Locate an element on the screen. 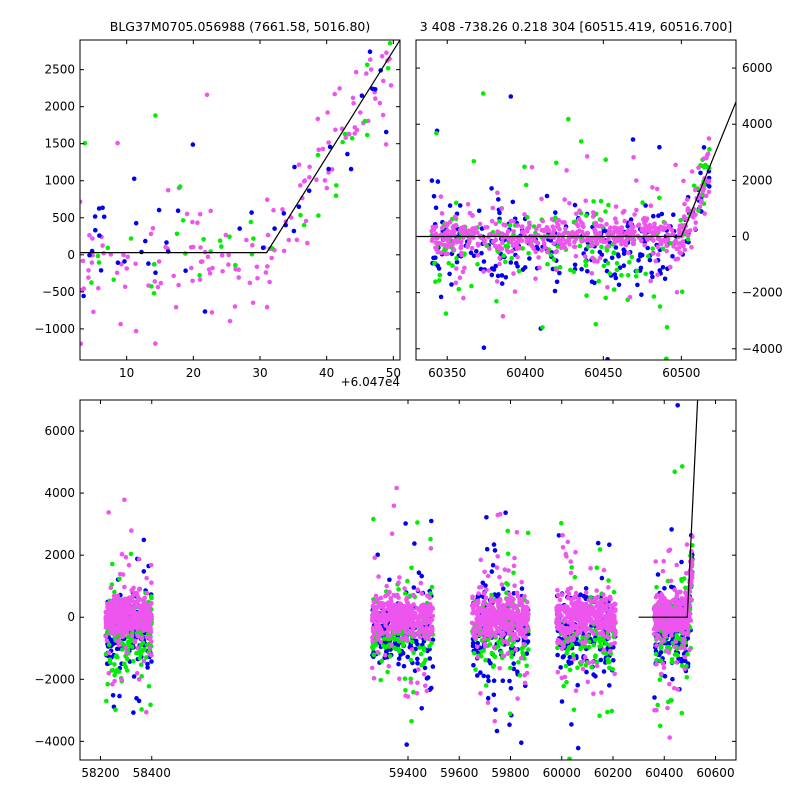 The height and width of the screenshot is (800, 800). x-tick-label: 60500 is located at coordinates (681, 373).